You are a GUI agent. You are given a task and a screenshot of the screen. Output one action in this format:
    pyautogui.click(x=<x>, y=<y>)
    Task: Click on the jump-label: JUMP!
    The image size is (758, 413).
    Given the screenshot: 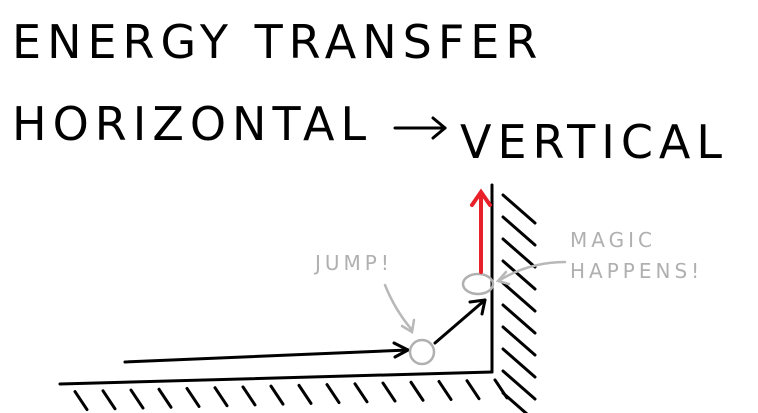 What is the action you would take?
    pyautogui.click(x=353, y=263)
    